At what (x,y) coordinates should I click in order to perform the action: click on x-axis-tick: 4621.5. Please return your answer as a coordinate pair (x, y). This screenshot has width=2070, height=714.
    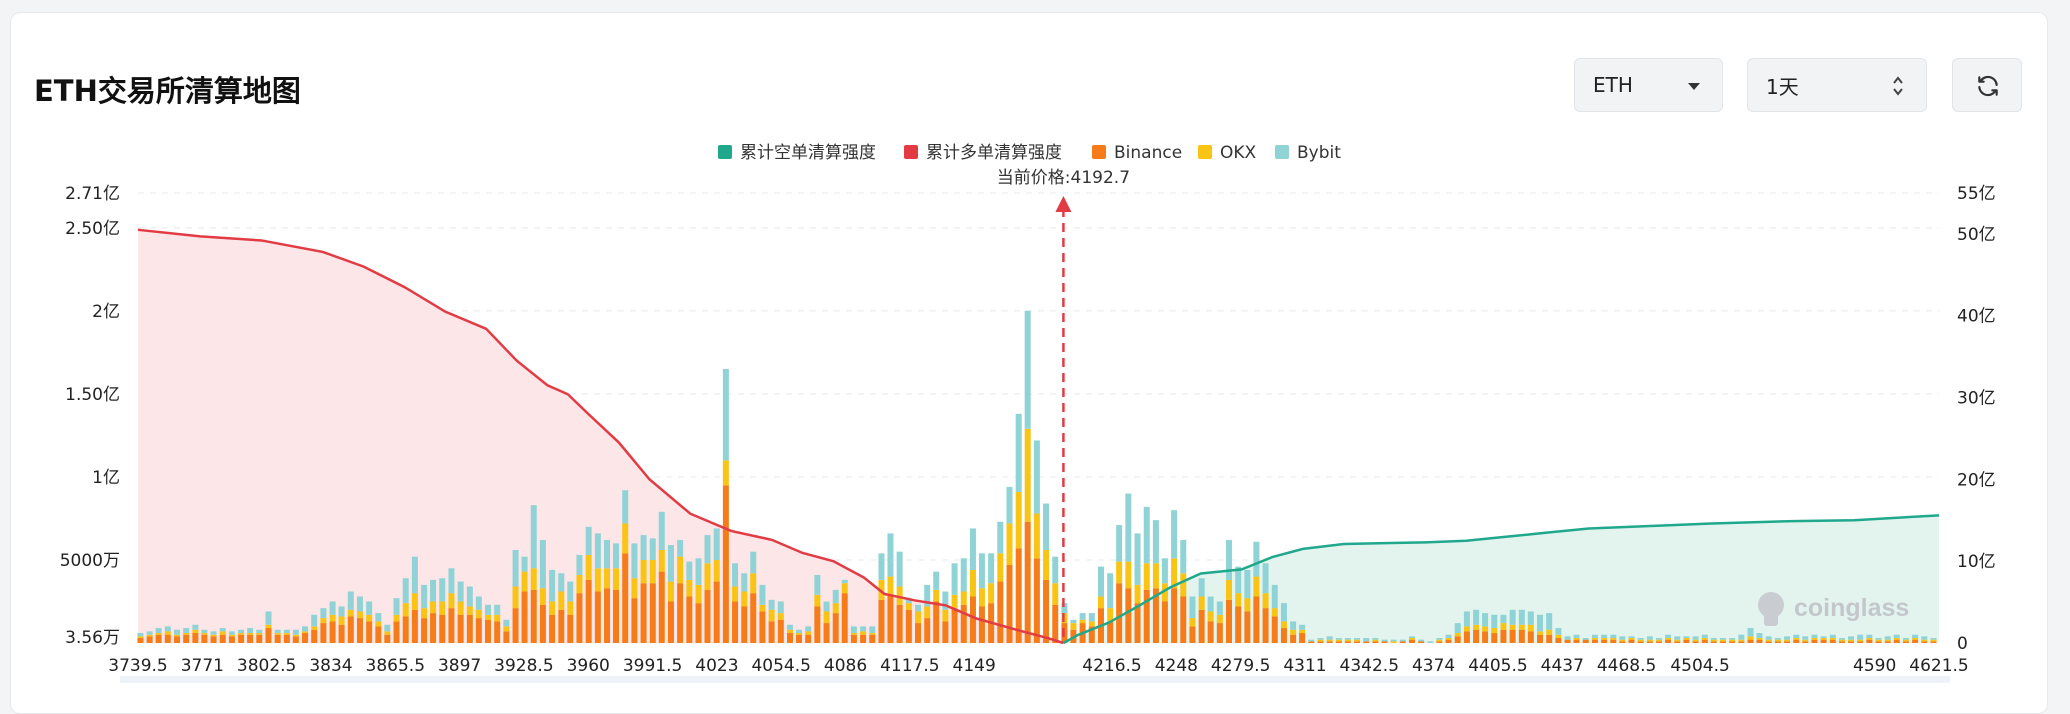
    Looking at the image, I should click on (1938, 666).